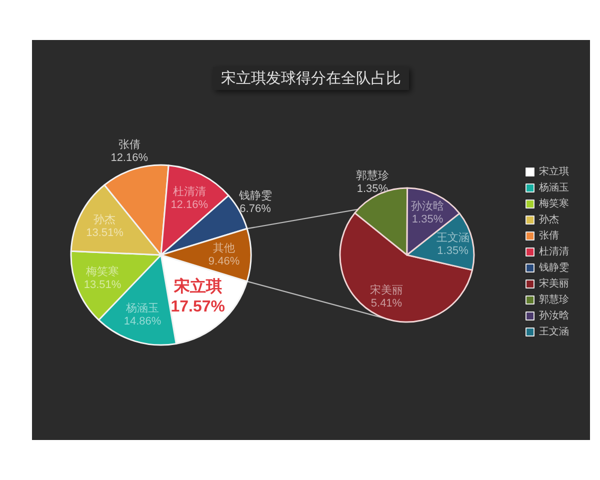 This screenshot has height=480, width=600. What do you see at coordinates (453, 238) in the screenshot?
I see `category-label: 王文涵` at bounding box center [453, 238].